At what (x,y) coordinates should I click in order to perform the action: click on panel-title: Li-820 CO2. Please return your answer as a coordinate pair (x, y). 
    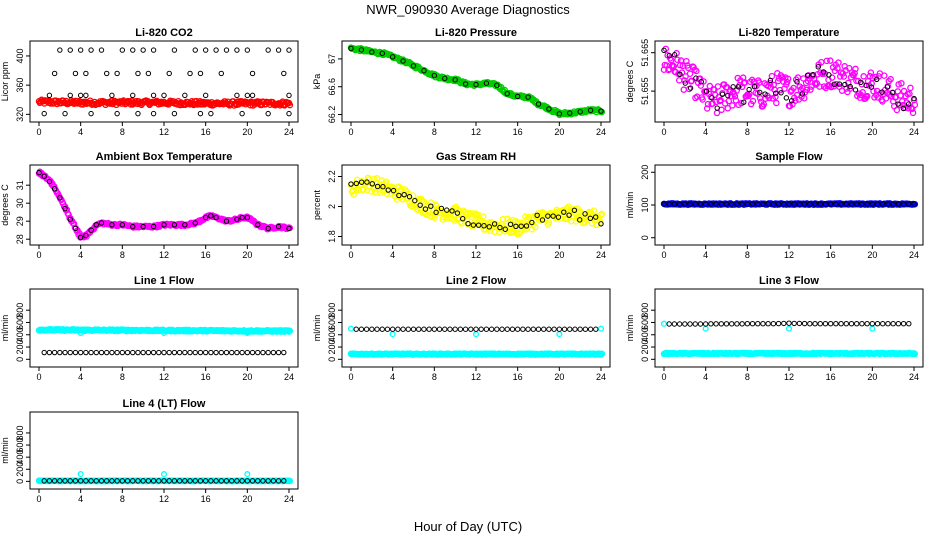
    Looking at the image, I should click on (163, 33).